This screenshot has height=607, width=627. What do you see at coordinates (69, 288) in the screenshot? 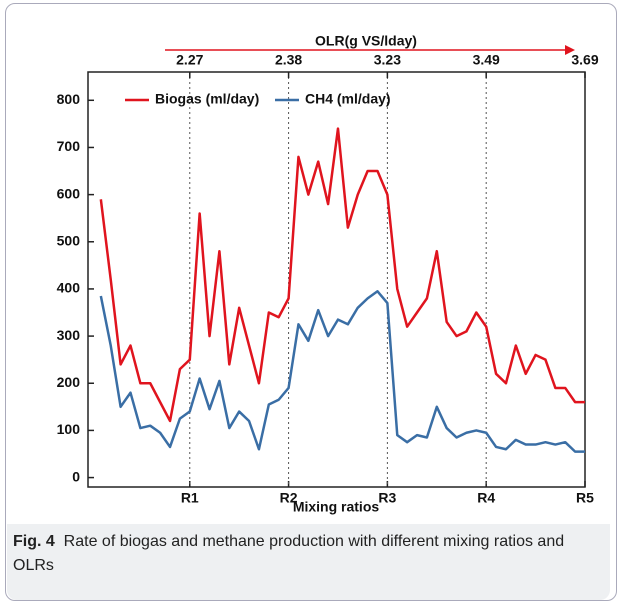
I see `y-tick-label: 400` at bounding box center [69, 288].